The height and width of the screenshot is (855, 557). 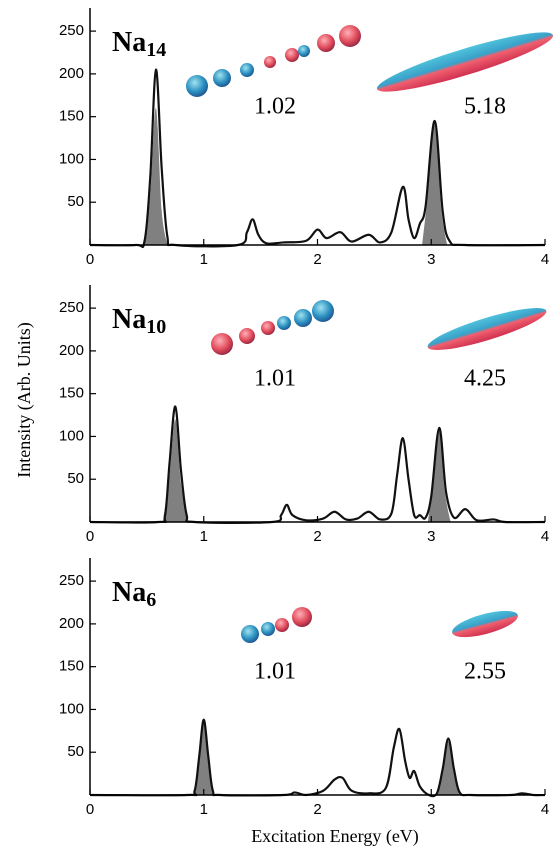 What do you see at coordinates (139, 43) in the screenshot?
I see `panel-title: Na14` at bounding box center [139, 43].